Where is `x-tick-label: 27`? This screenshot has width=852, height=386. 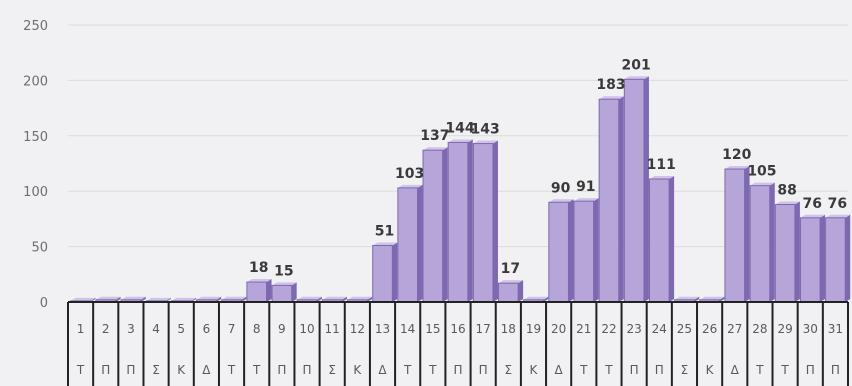
x-tick-label: 27 is located at coordinates (734, 329).